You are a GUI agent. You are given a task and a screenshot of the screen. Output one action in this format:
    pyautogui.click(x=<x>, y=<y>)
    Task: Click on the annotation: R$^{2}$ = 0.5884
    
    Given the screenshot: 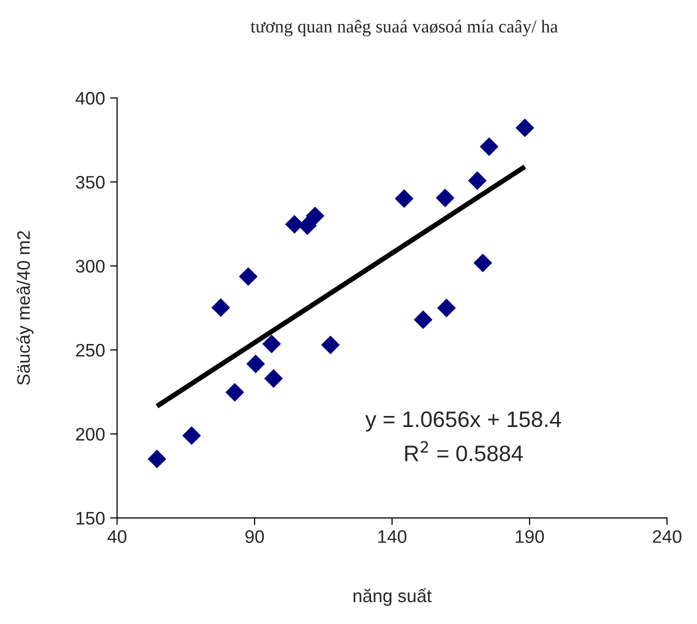 What is the action you would take?
    pyautogui.click(x=464, y=451)
    